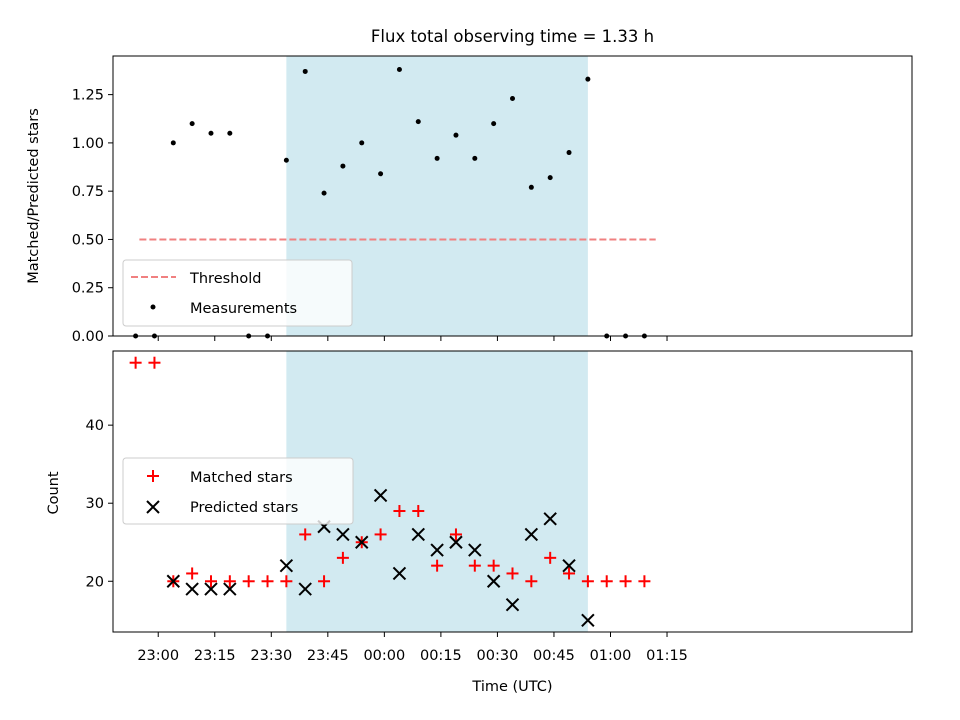  I want to click on count-legend-box, so click(238, 491).